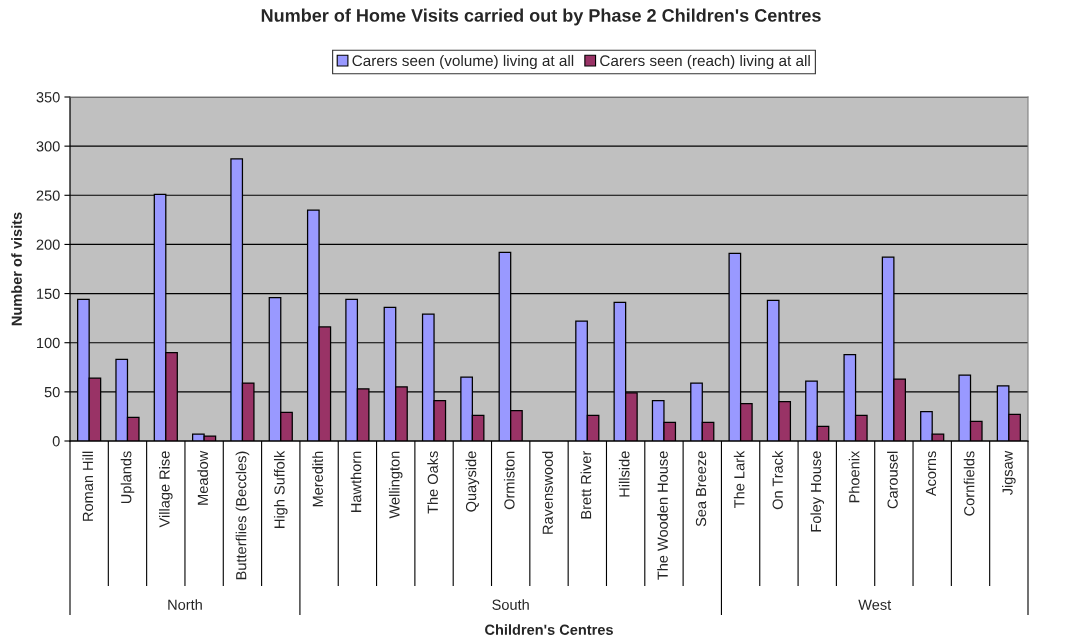  What do you see at coordinates (127, 477) in the screenshot?
I see `x-tick-label: Uplands` at bounding box center [127, 477].